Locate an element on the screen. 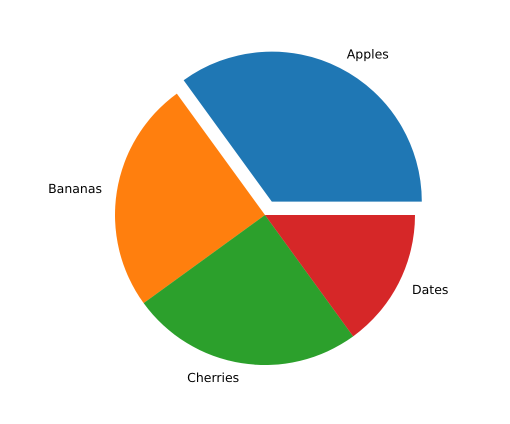  slice-label: Cherries is located at coordinates (213, 377).